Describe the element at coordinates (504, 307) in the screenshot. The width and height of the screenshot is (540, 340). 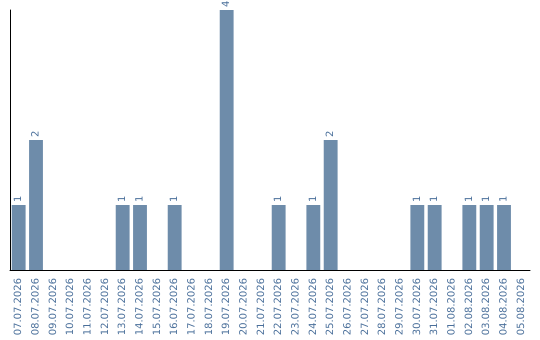
I see `x-tick-label: 04.08.2026` at that location.